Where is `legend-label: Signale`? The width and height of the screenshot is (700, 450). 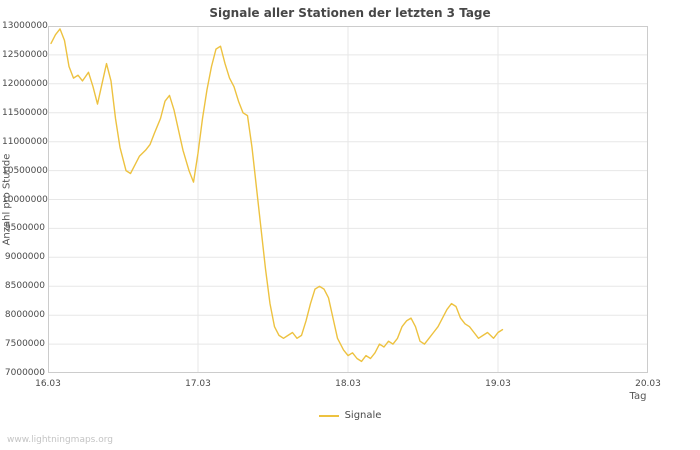
legend-label: Signale is located at coordinates (363, 415).